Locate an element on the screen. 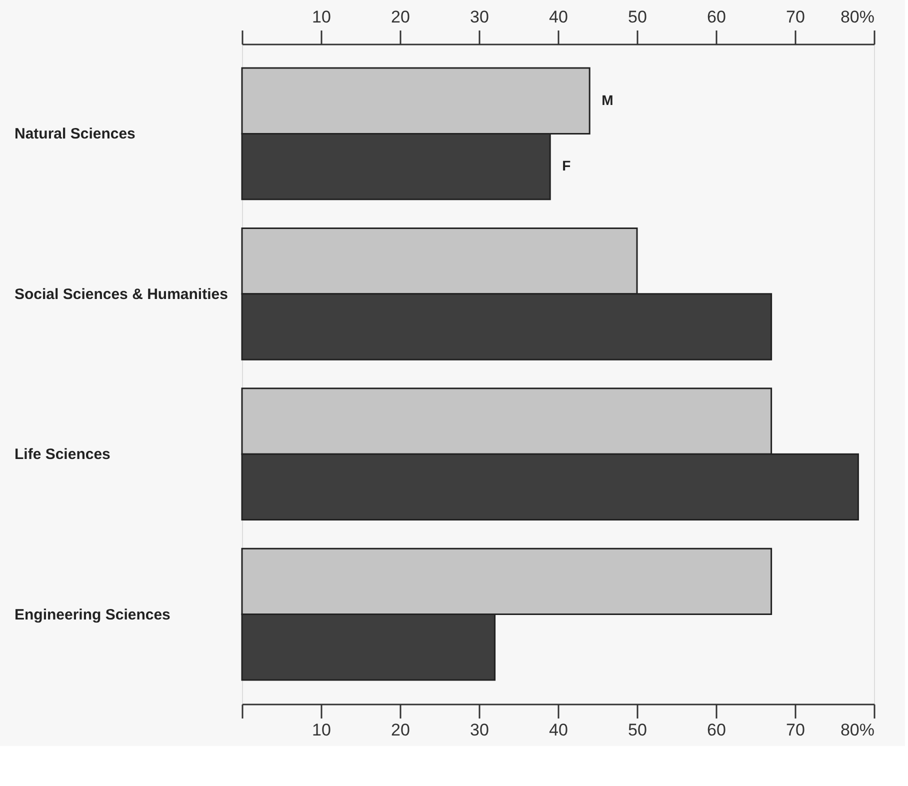 This screenshot has width=908, height=786. x-tick-label: 20 is located at coordinates (400, 730).